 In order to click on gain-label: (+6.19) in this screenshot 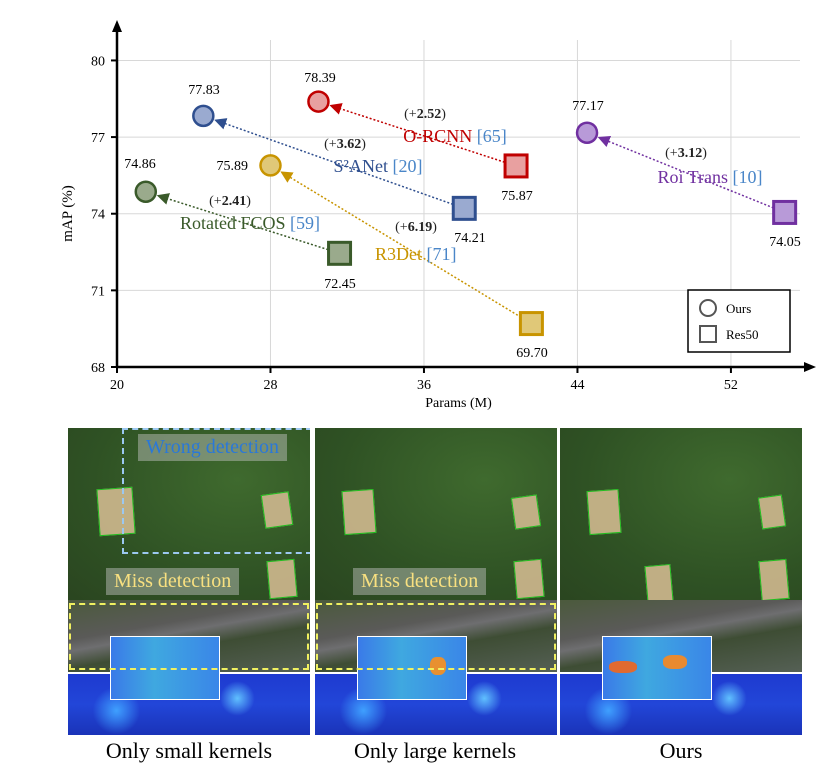, I will do `click(416, 227)`.